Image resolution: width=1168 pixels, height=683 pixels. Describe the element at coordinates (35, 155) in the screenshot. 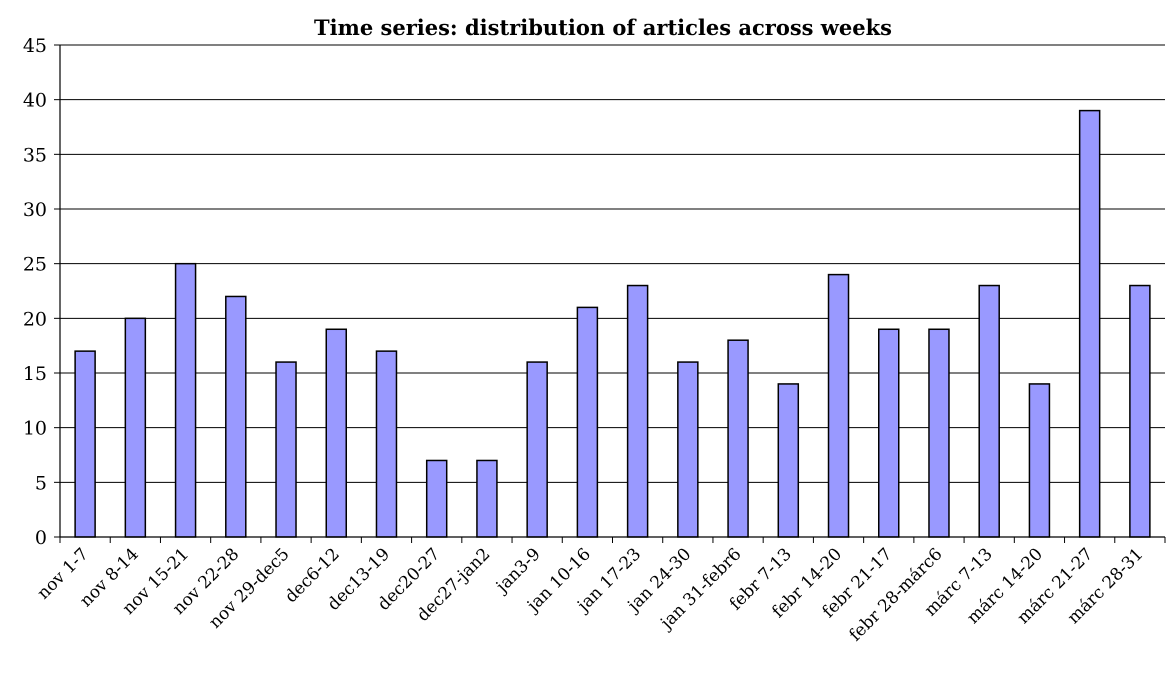

I see `y-tick-label: 35` at that location.